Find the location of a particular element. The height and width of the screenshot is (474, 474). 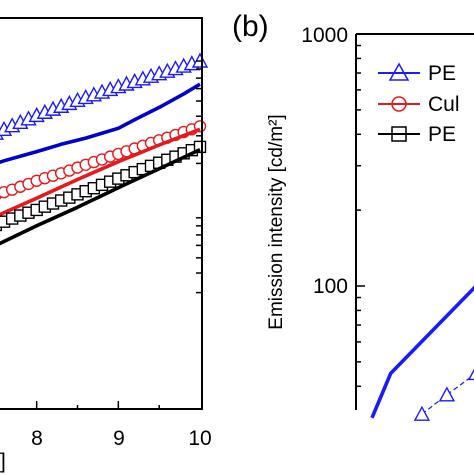

panel-a-series-6-line is located at coordinates (100, 196).